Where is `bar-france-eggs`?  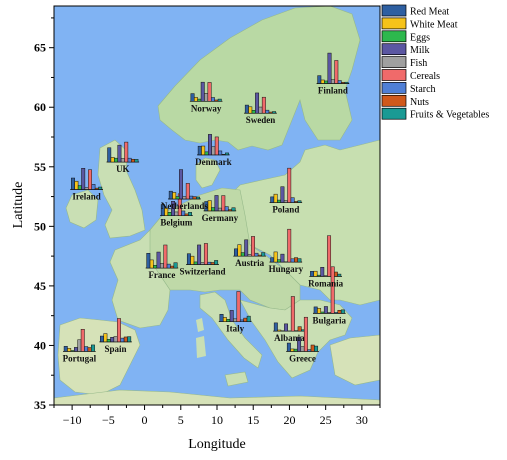
bar-france-eggs is located at coordinates (154, 266).